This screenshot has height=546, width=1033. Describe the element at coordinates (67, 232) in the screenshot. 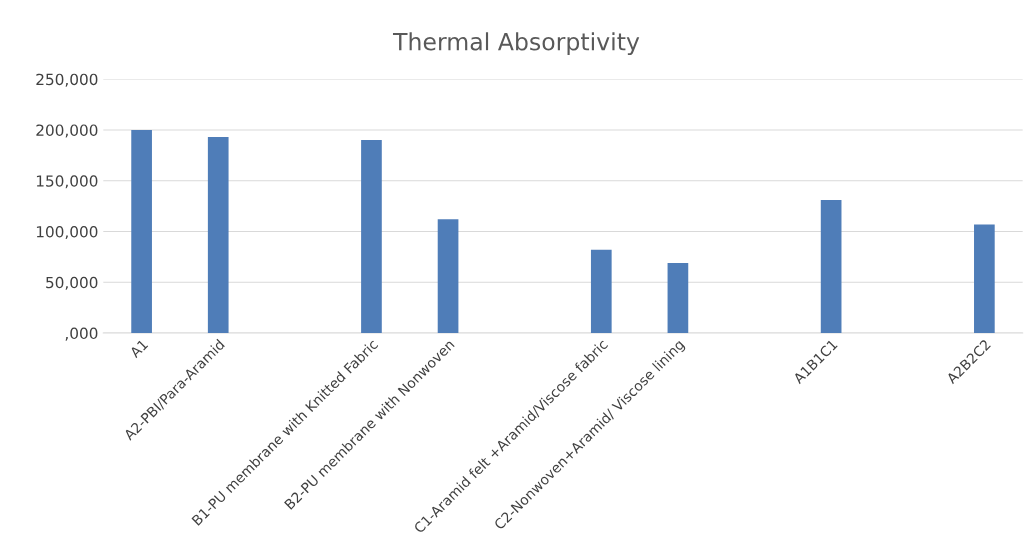

I see `y-tick-label: 100,000` at that location.